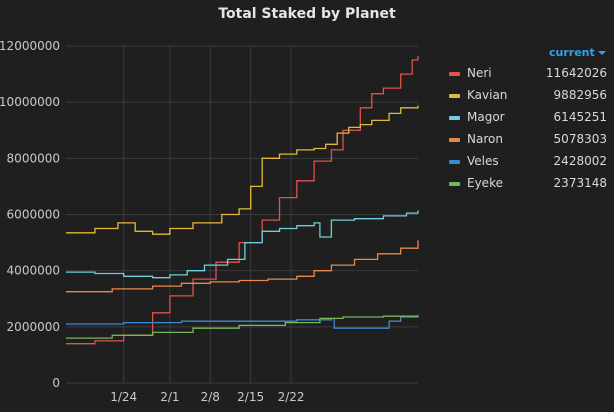  What do you see at coordinates (33, 215) in the screenshot?
I see `y-tick-label: 6000000` at bounding box center [33, 215].